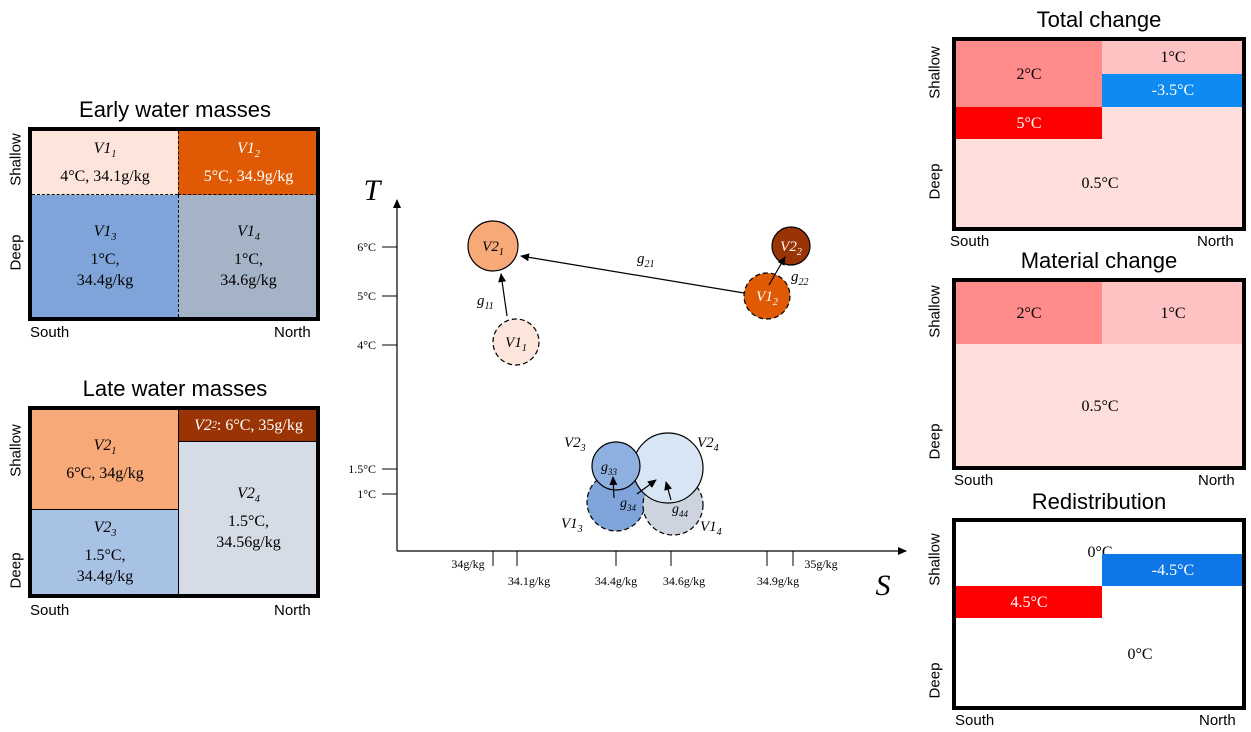 The width and height of the screenshot is (1251, 732). Describe the element at coordinates (175, 109) in the screenshot. I see `early-title: Early water masses` at that location.